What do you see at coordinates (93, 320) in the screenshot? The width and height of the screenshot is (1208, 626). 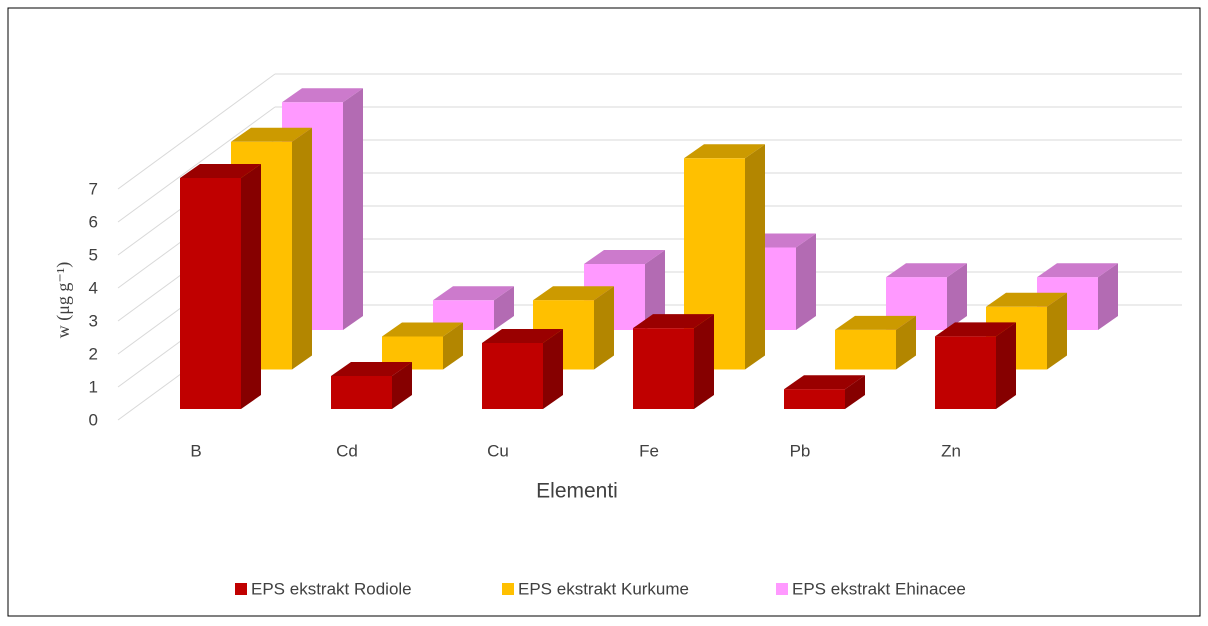 I see `y-tick-label: 3` at bounding box center [93, 320].